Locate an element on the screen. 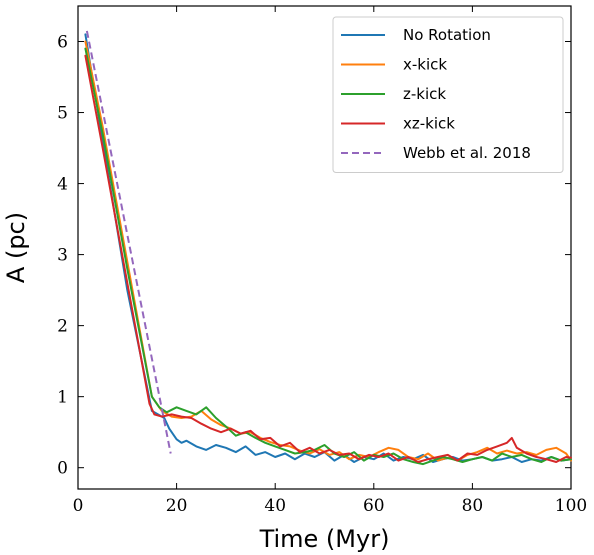 This screenshot has width=594, height=555. legend-label: x-kick is located at coordinates (425, 65).